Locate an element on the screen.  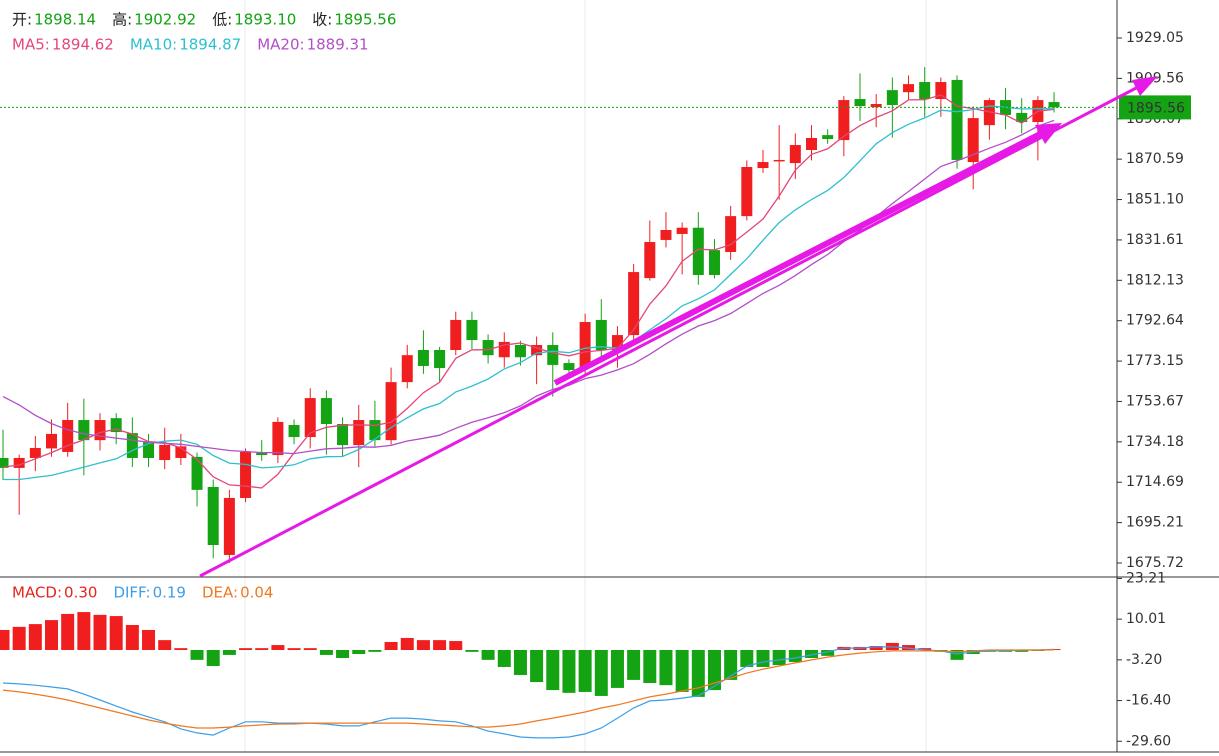
y-tick-label: 1753.67 is located at coordinates (1155, 401).